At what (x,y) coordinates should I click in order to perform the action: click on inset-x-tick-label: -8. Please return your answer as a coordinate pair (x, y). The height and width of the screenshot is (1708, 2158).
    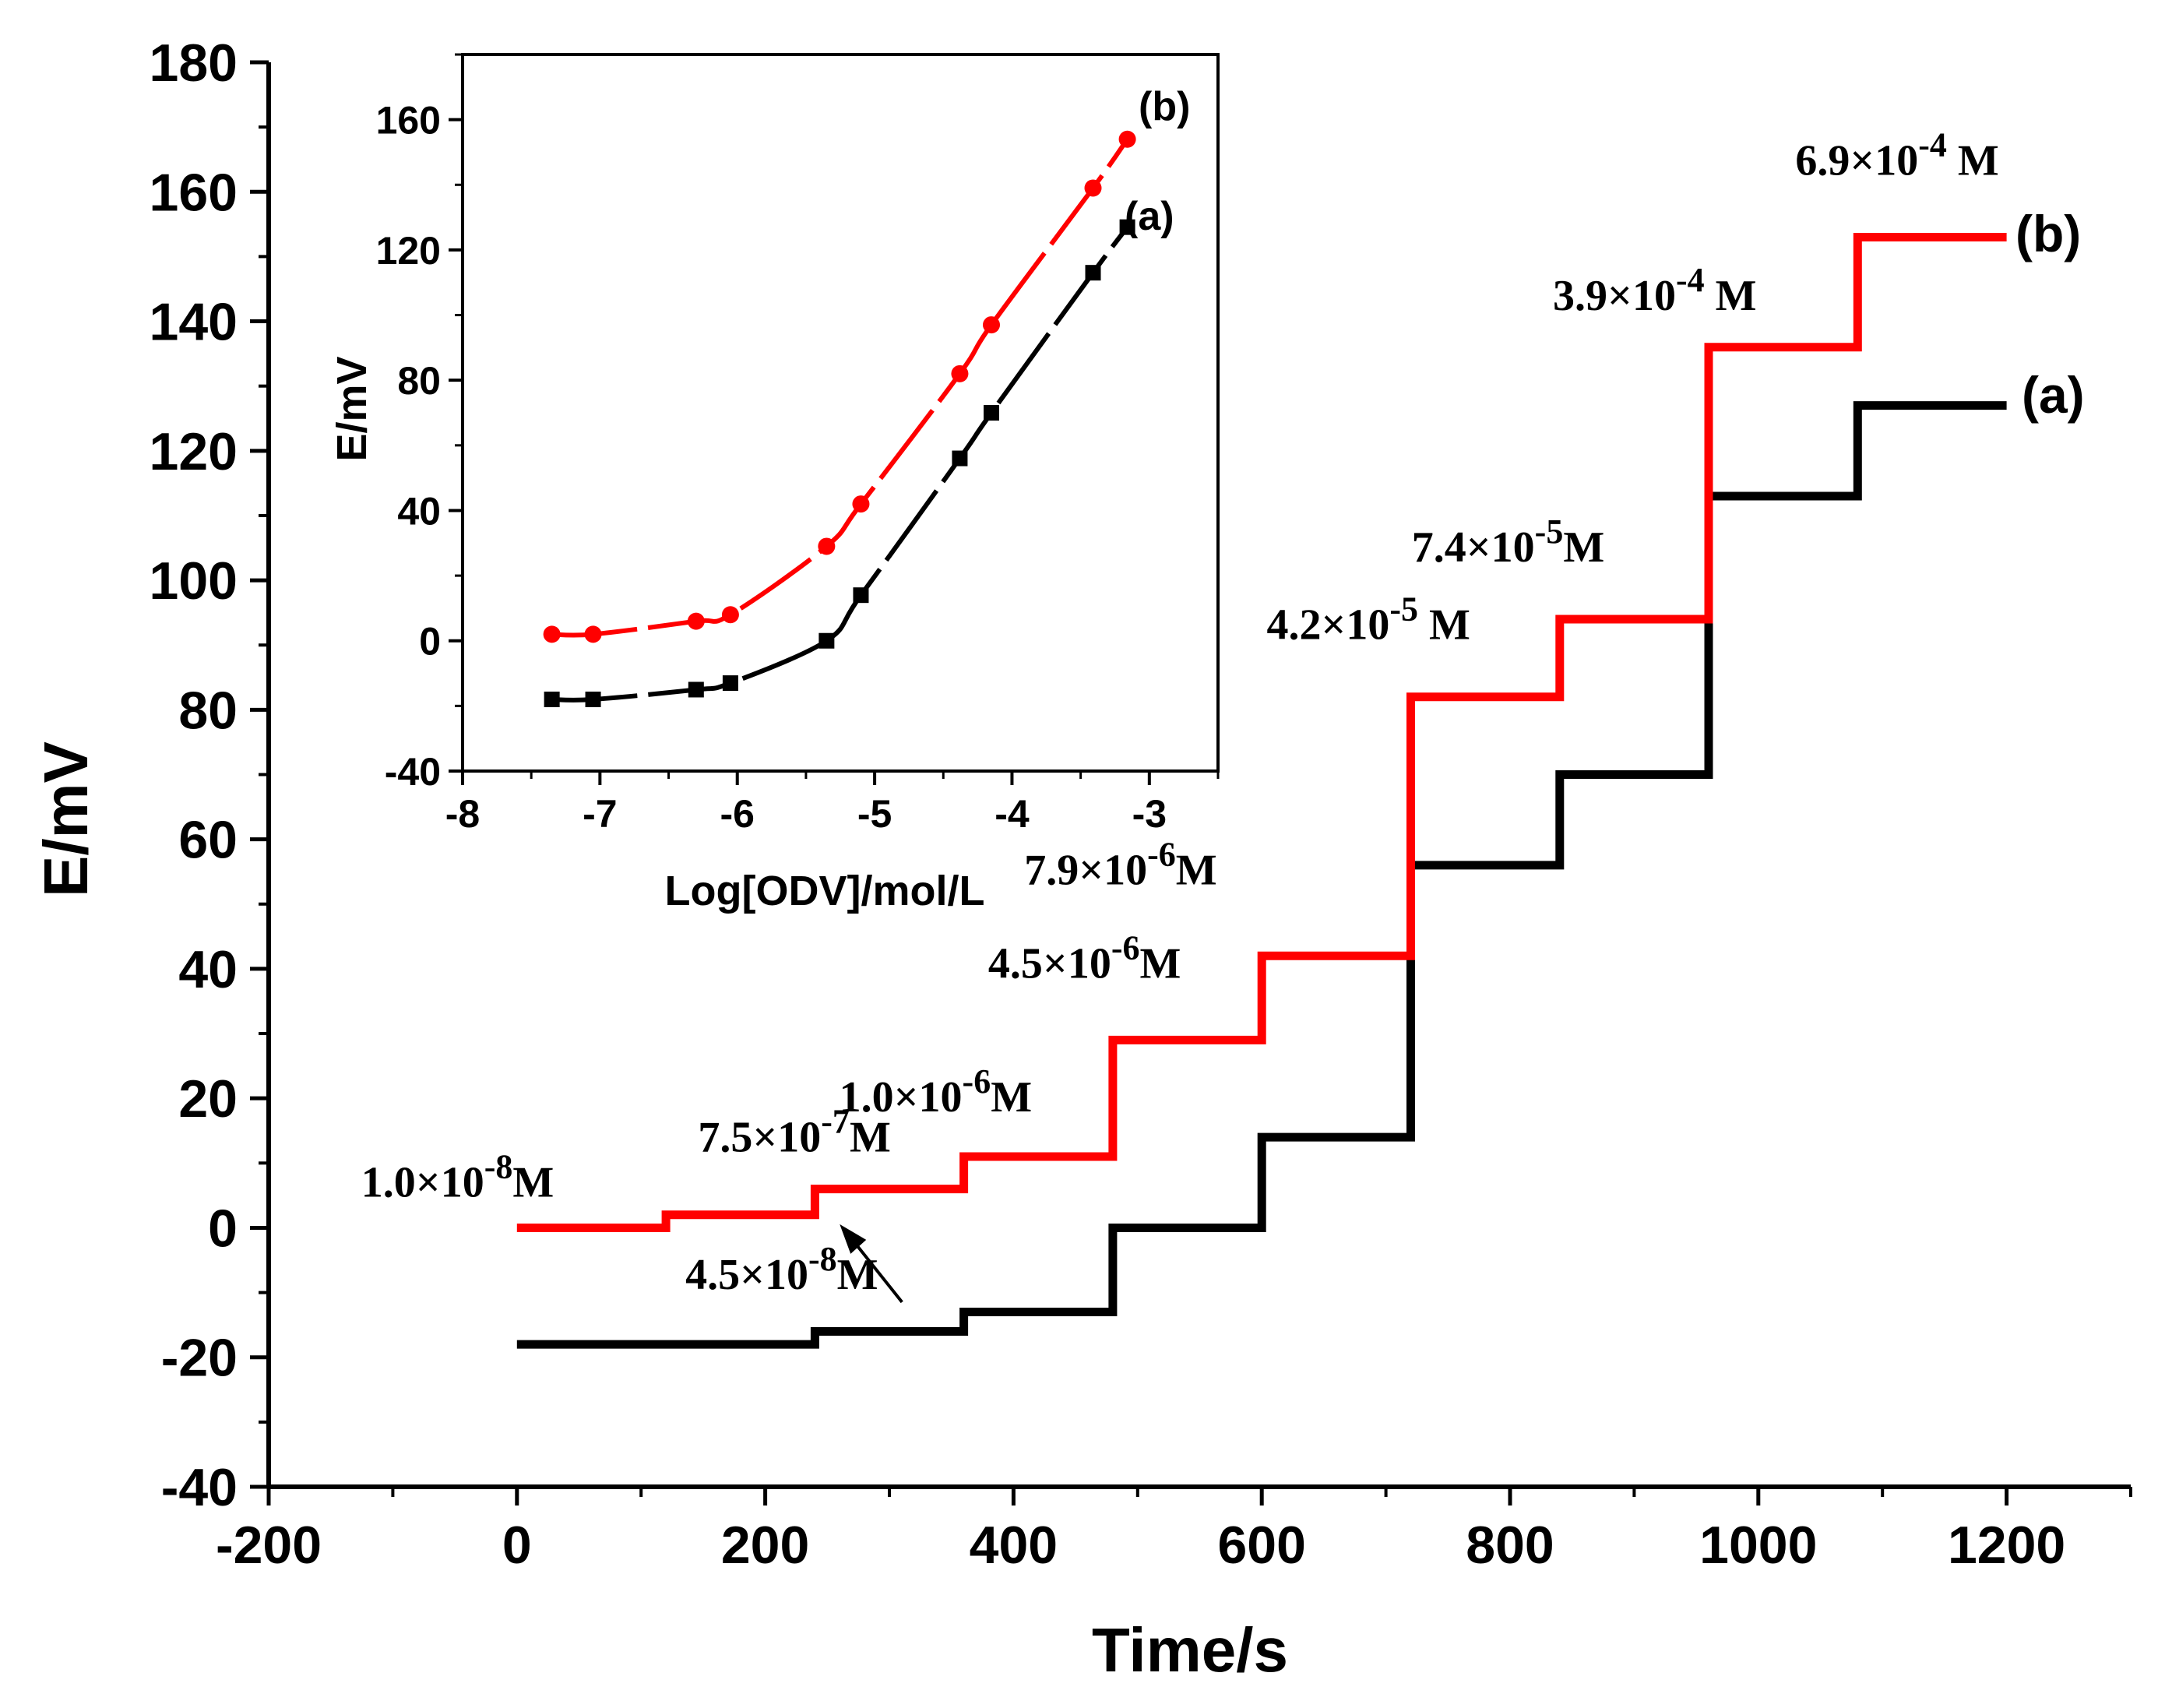
    Looking at the image, I should click on (462, 814).